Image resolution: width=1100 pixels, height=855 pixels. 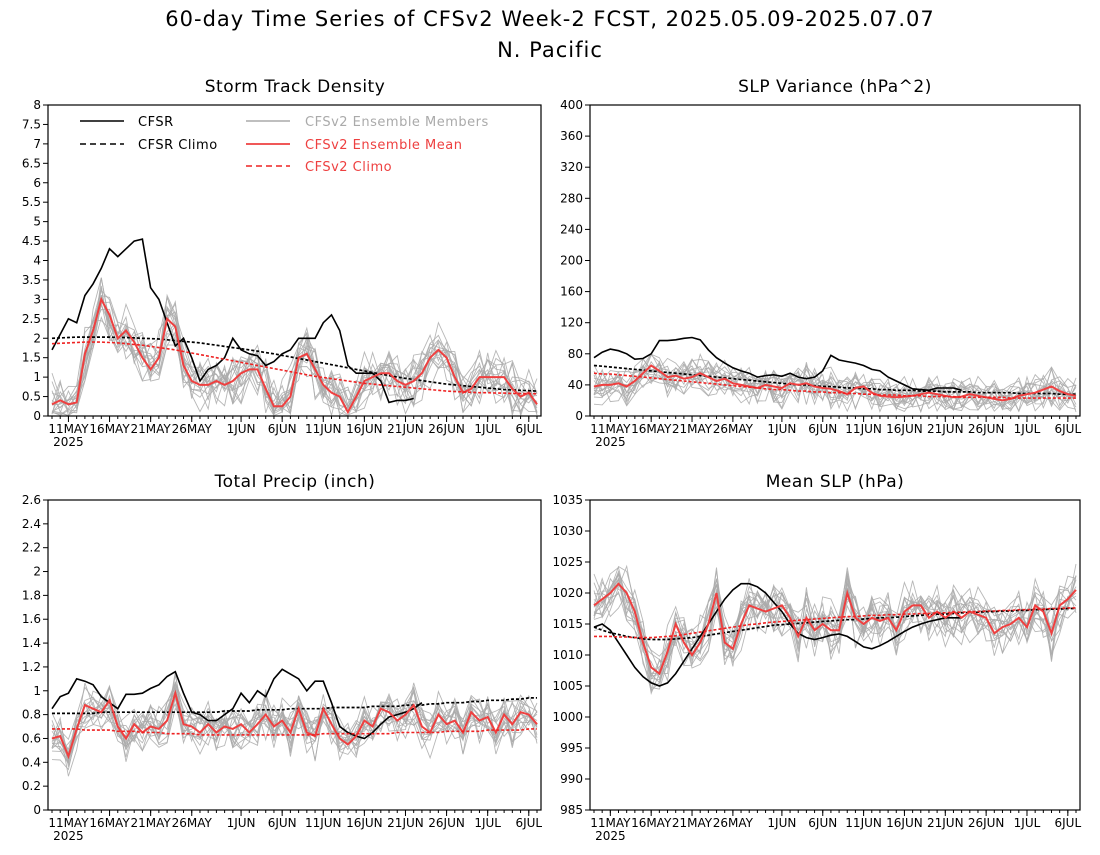 What do you see at coordinates (383, 145) in the screenshot?
I see `legend-label-ens-mean: CFSv2 Ensemble Mean` at bounding box center [383, 145].